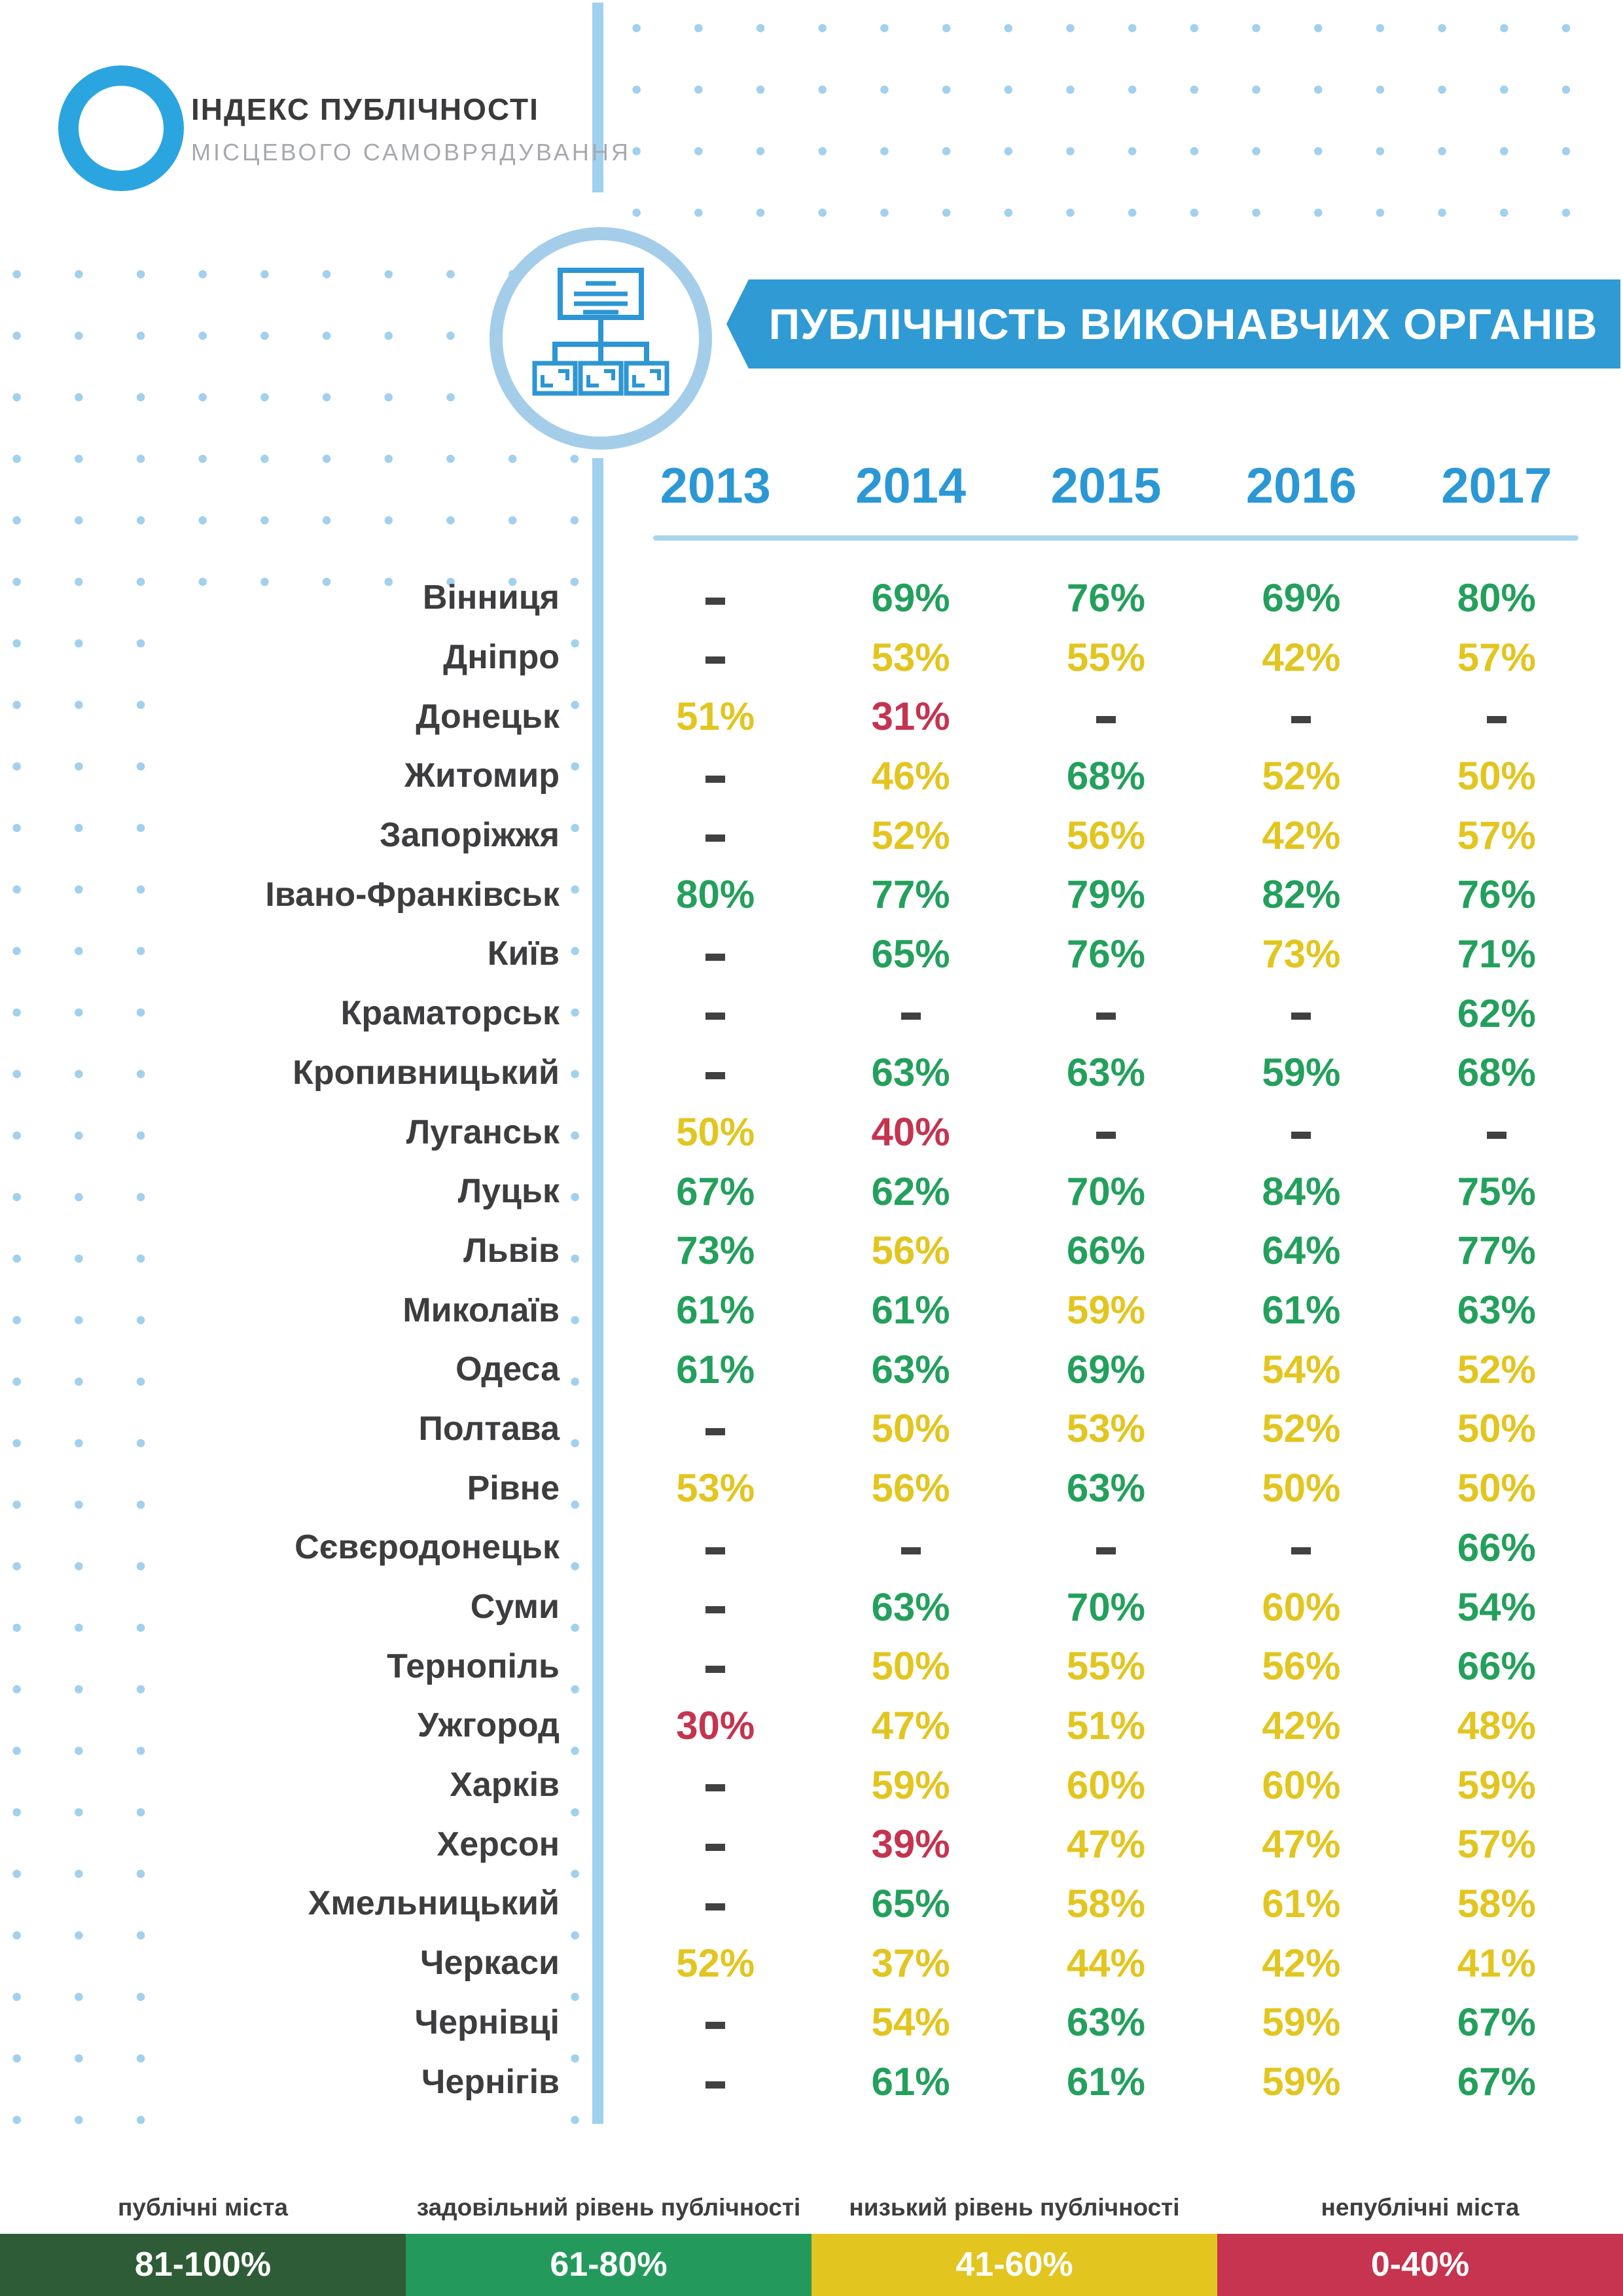 This screenshot has width=1623, height=2296. I want to click on legend-blocks-row: 81-100% 61-80% 41-60% 0-40%, so click(811, 2265).